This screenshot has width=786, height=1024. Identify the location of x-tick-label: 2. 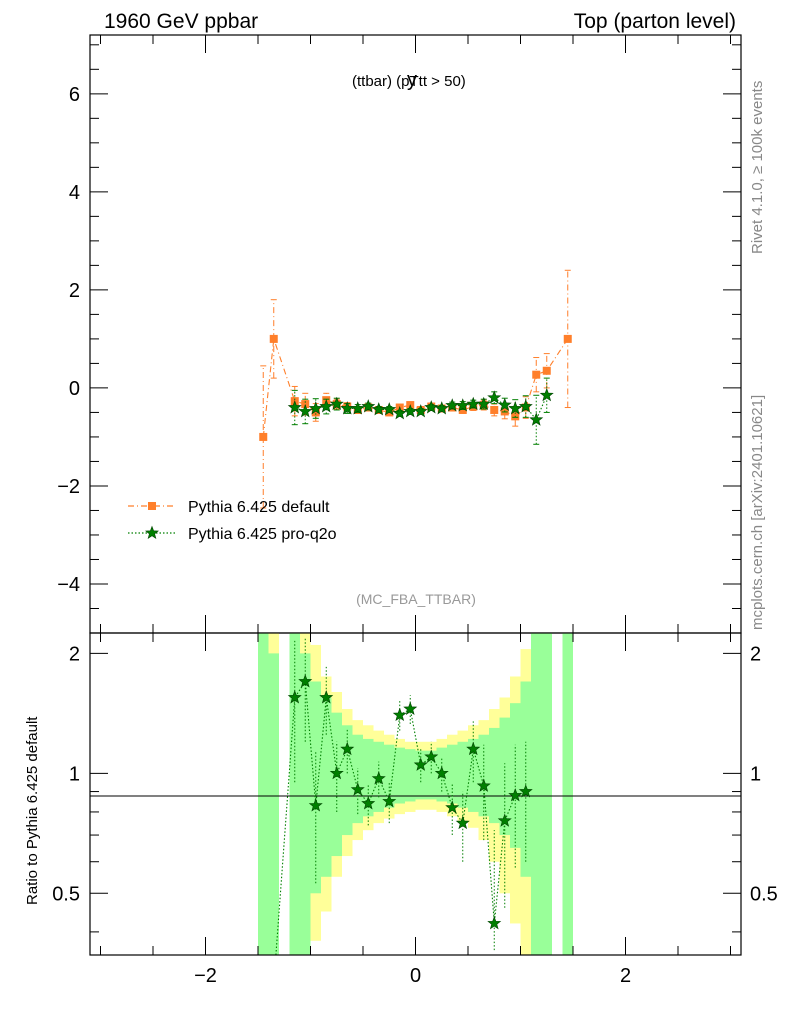
(625, 976).